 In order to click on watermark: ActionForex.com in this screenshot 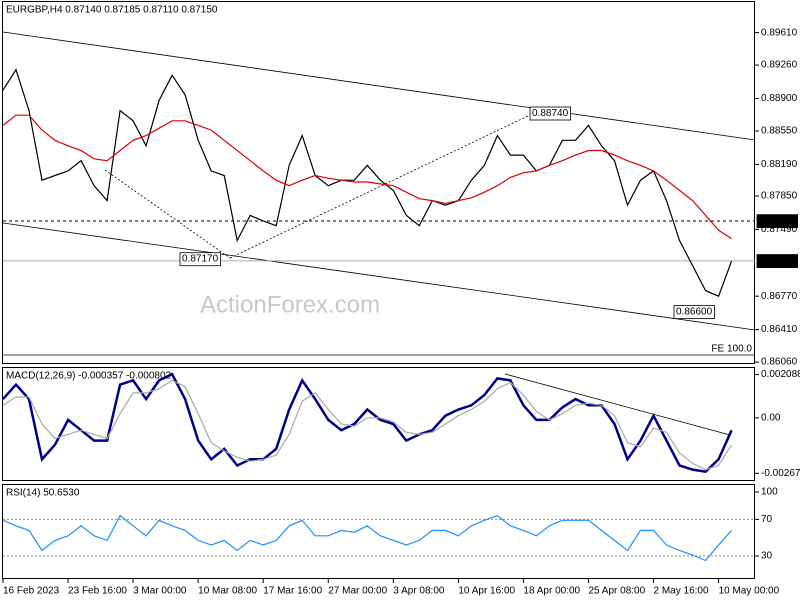, I will do `click(290, 304)`.